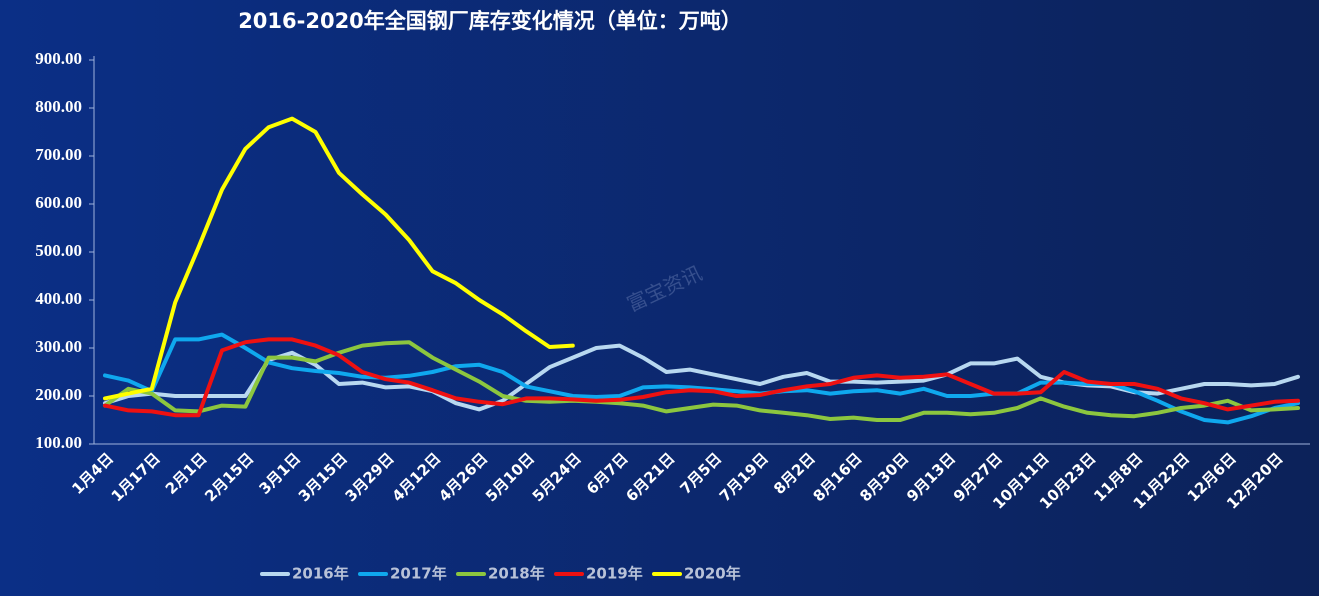  I want to click on y-tick-label: 100.00, so click(58, 442).